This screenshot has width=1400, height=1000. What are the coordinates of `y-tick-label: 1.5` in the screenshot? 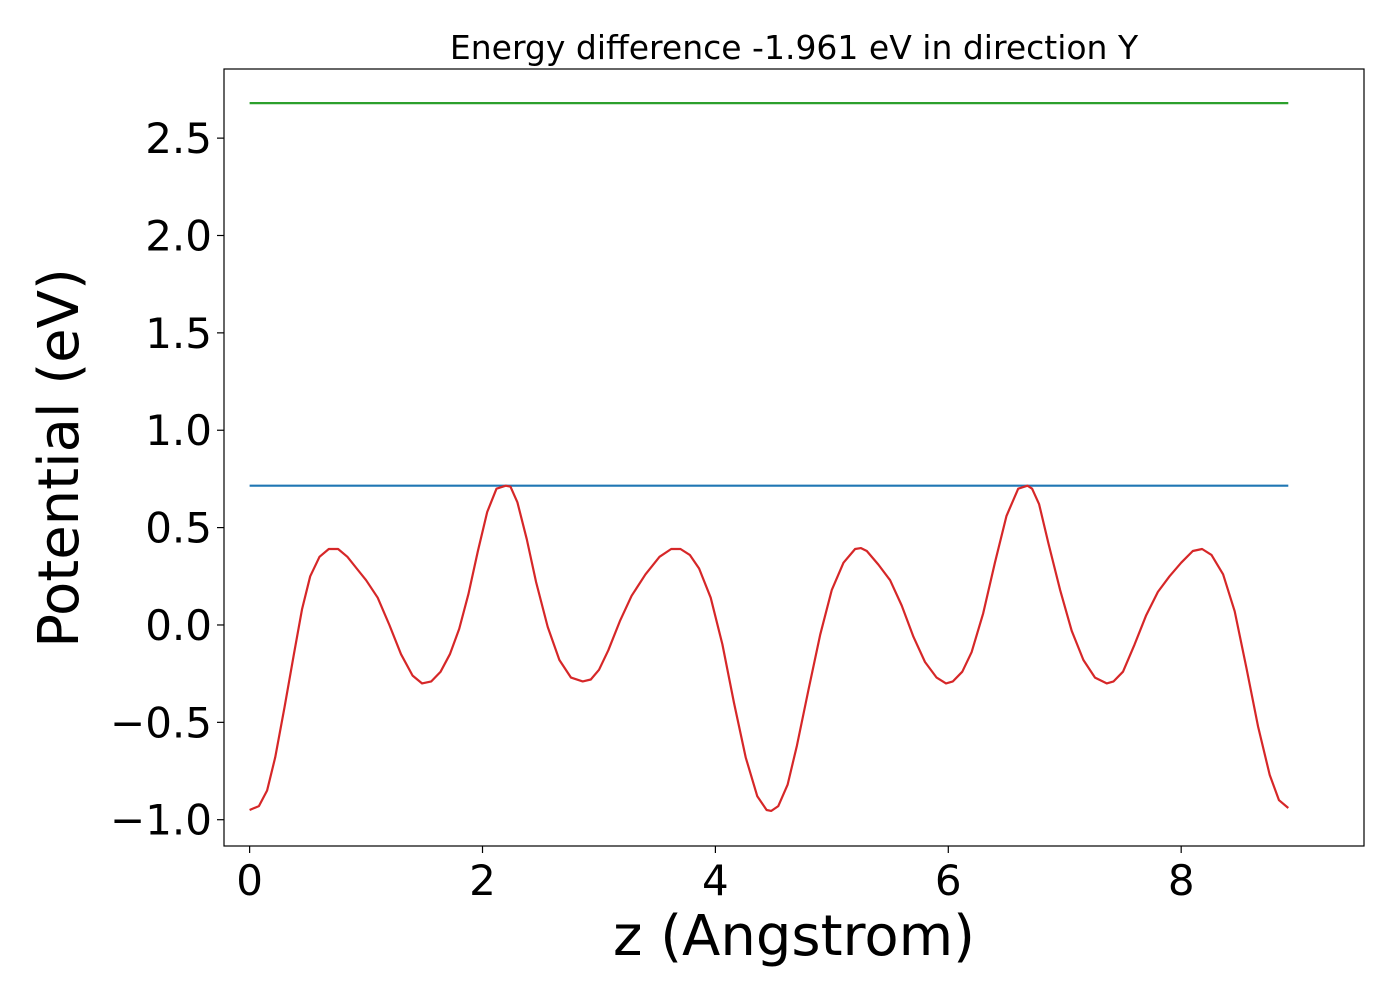 It's located at (178, 333).